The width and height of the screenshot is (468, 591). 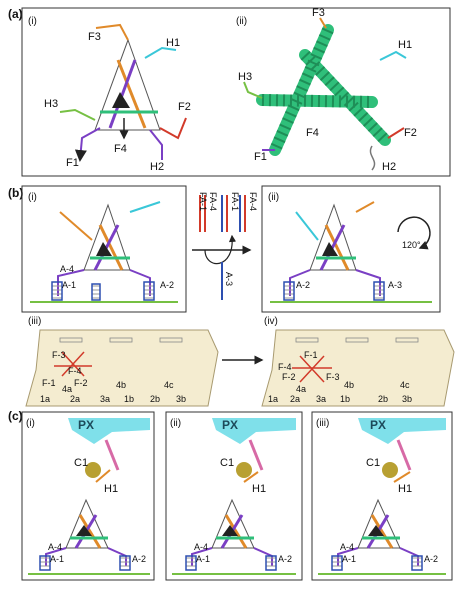 I want to click on label-A2-b-i: A-2, so click(x=167, y=285).